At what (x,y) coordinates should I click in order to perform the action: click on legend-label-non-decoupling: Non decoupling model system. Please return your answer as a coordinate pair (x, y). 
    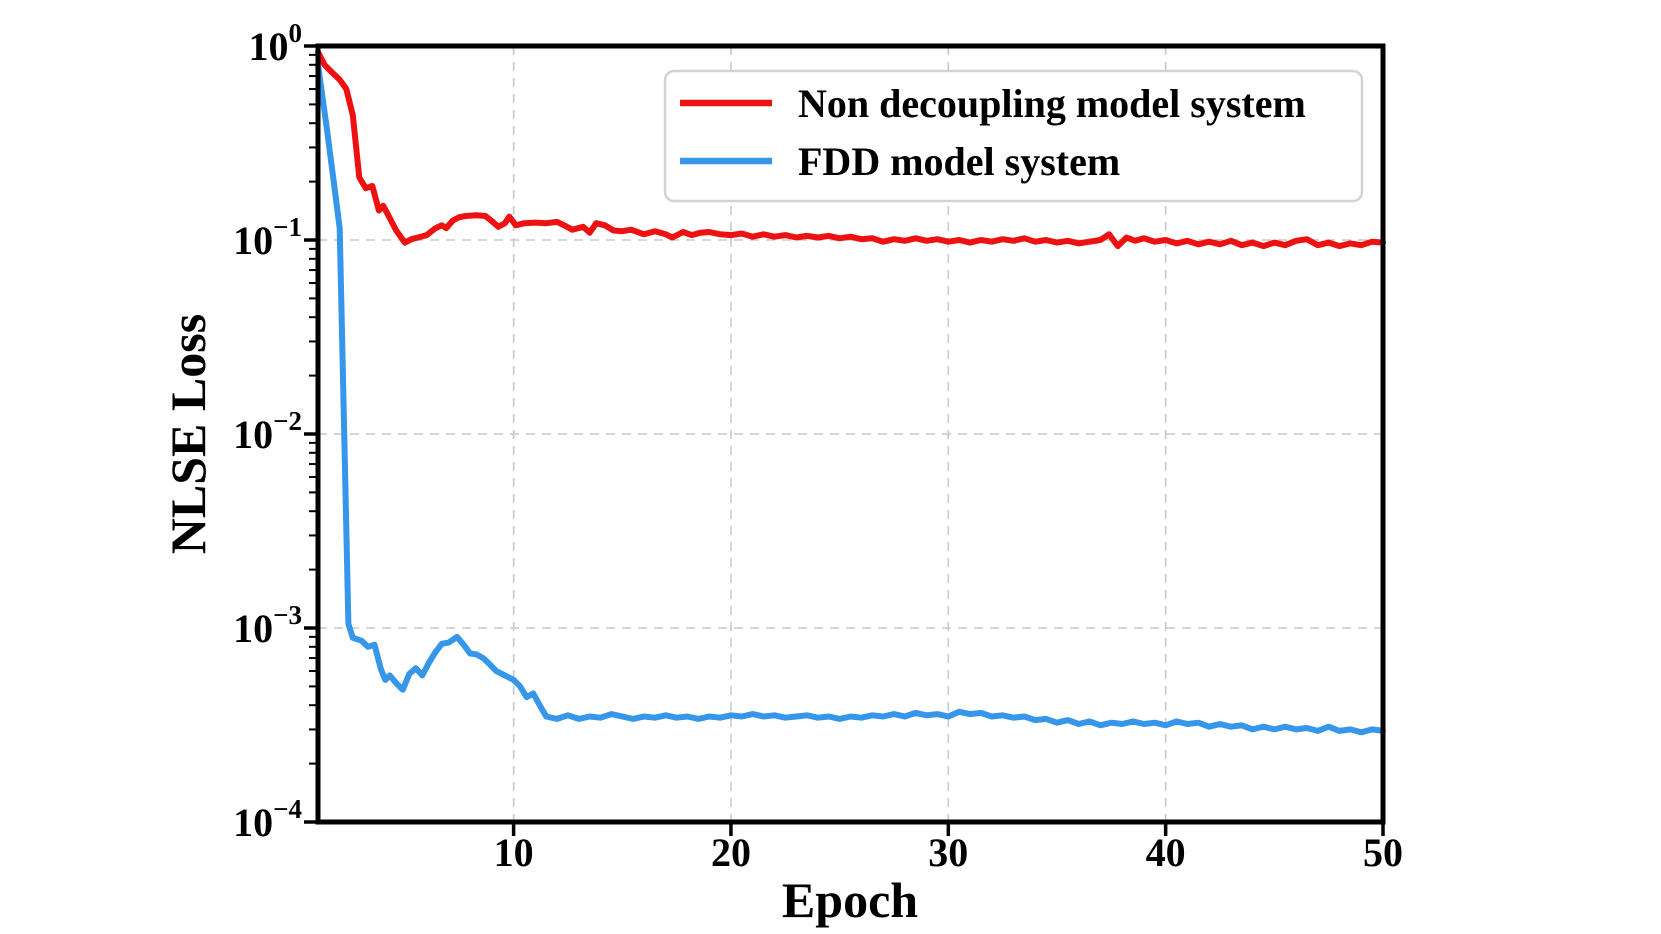
    Looking at the image, I should click on (1052, 103).